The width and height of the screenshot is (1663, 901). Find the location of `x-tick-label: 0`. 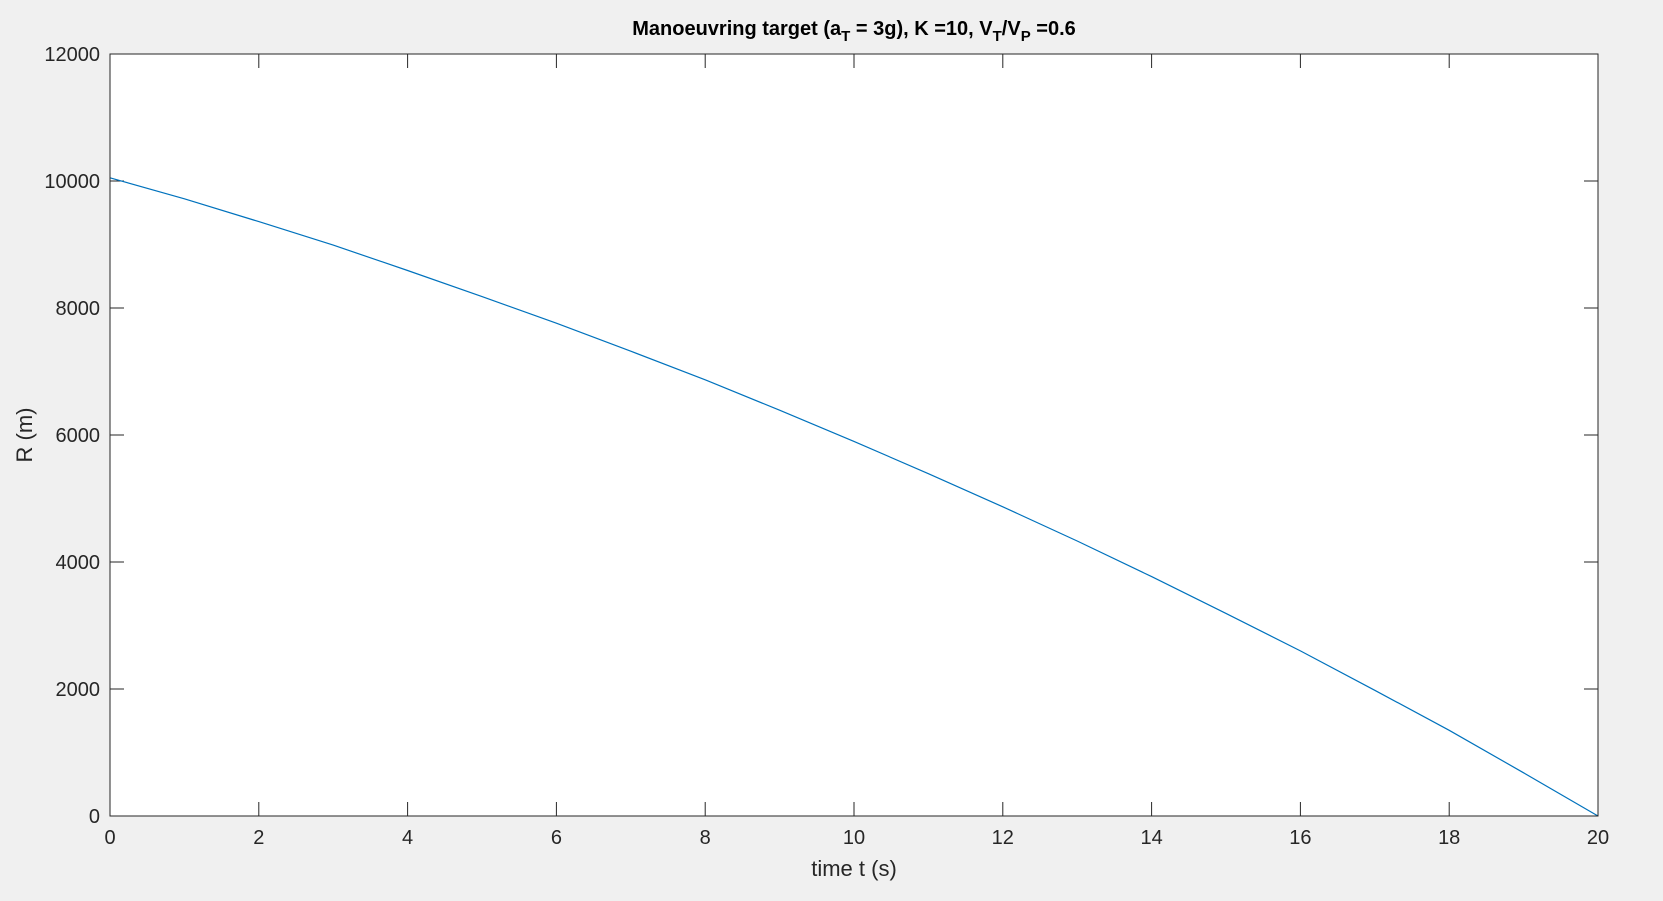

x-tick-label: 0 is located at coordinates (109, 838).